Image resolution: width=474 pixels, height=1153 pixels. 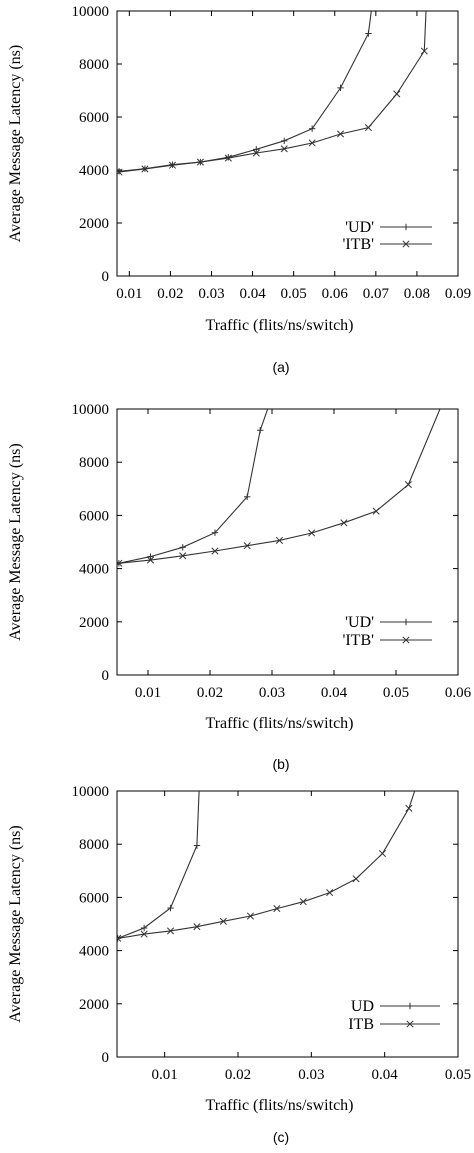 I want to click on x-tick-label: 0.09, so click(x=458, y=294).